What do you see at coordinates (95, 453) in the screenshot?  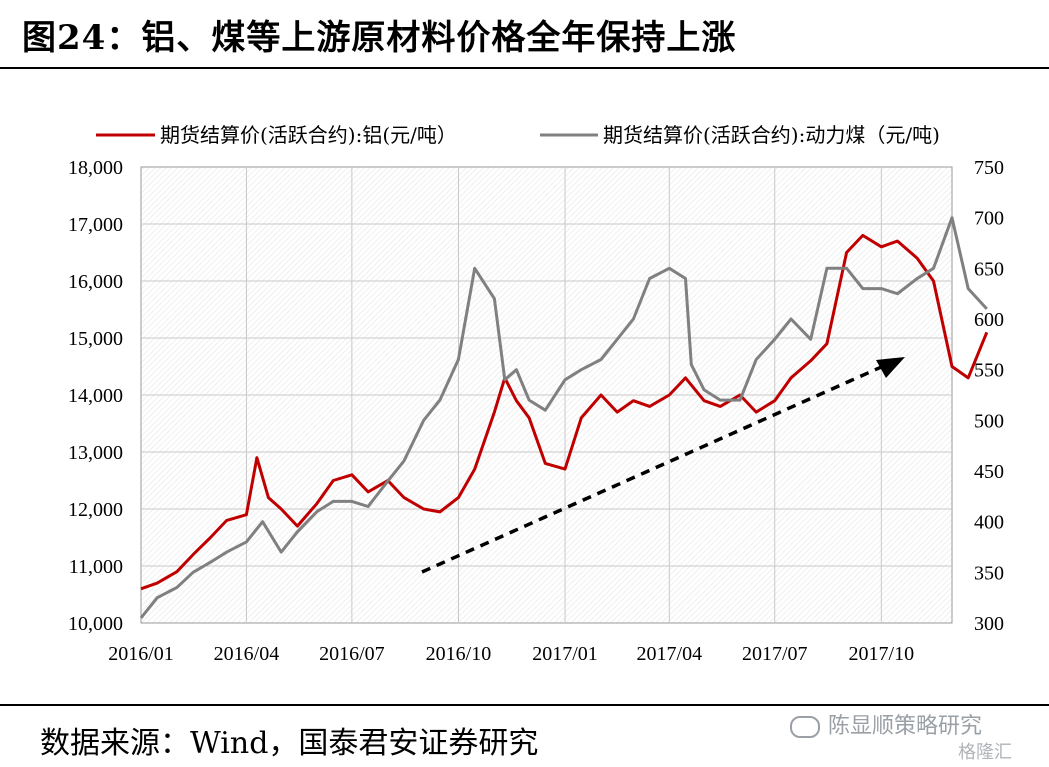 I see `y-left-tick-label: 13,000` at bounding box center [95, 453].